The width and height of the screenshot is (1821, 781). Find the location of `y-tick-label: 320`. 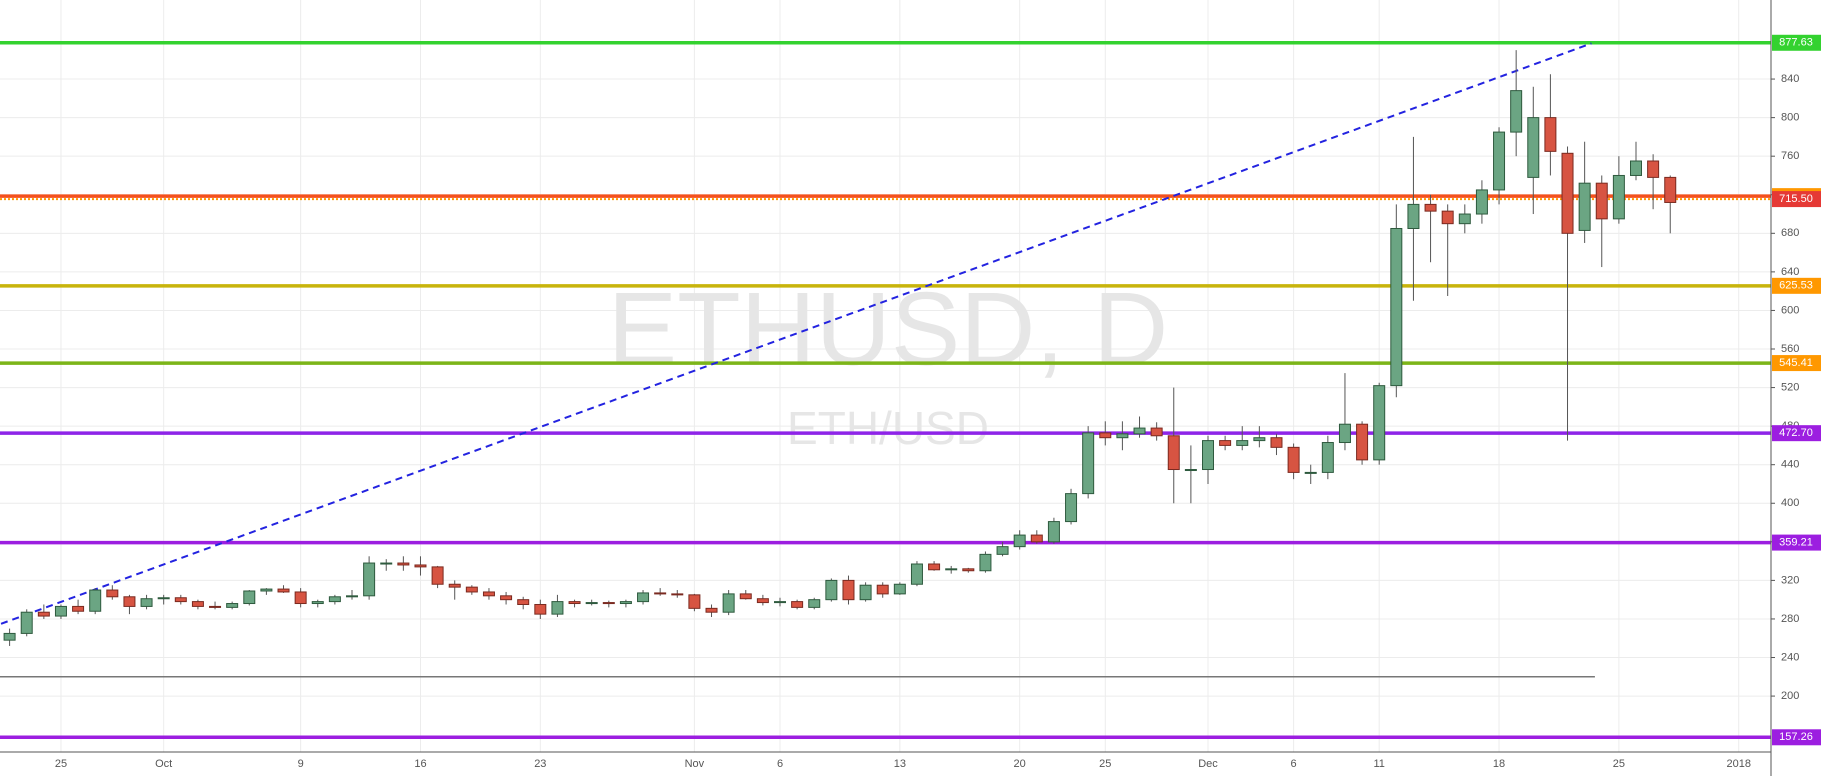

y-tick-label: 320 is located at coordinates (1790, 580).